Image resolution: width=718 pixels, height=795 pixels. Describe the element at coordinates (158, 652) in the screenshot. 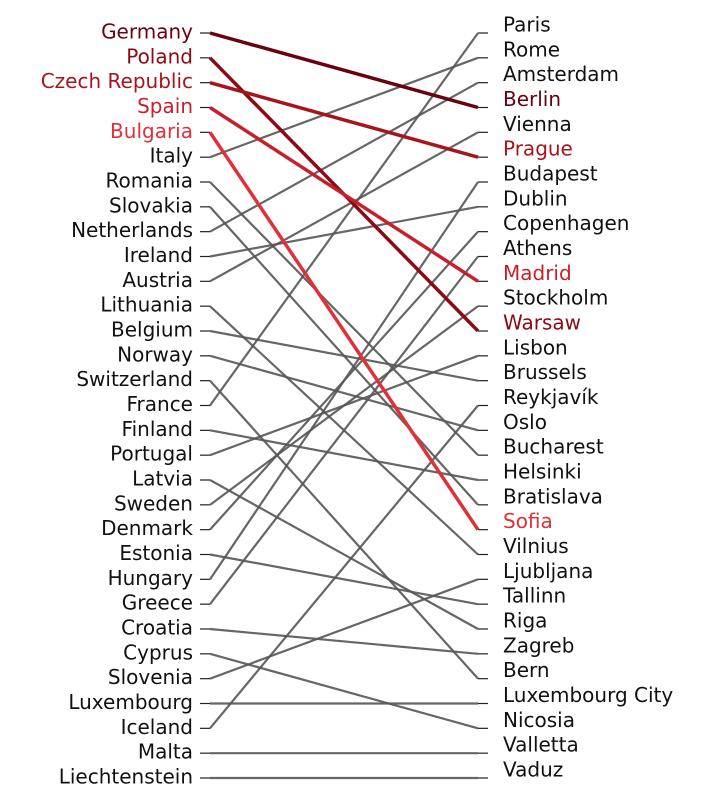

I see `country-label: Cyprus` at that location.